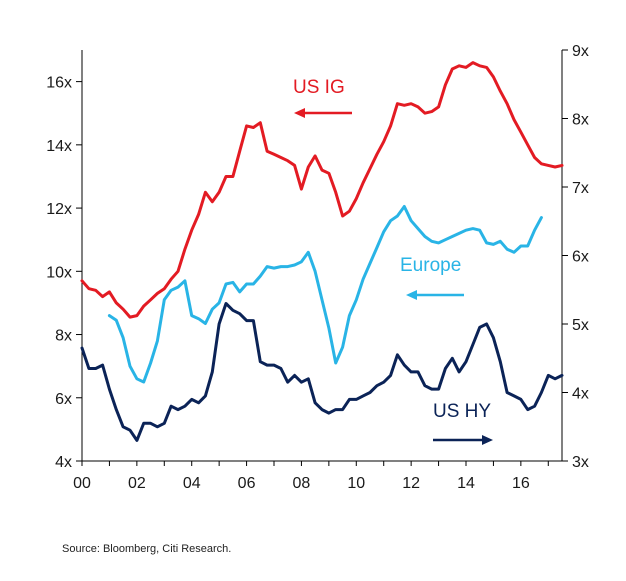  I want to click on right-y-tick-label: 7x, so click(580, 188).